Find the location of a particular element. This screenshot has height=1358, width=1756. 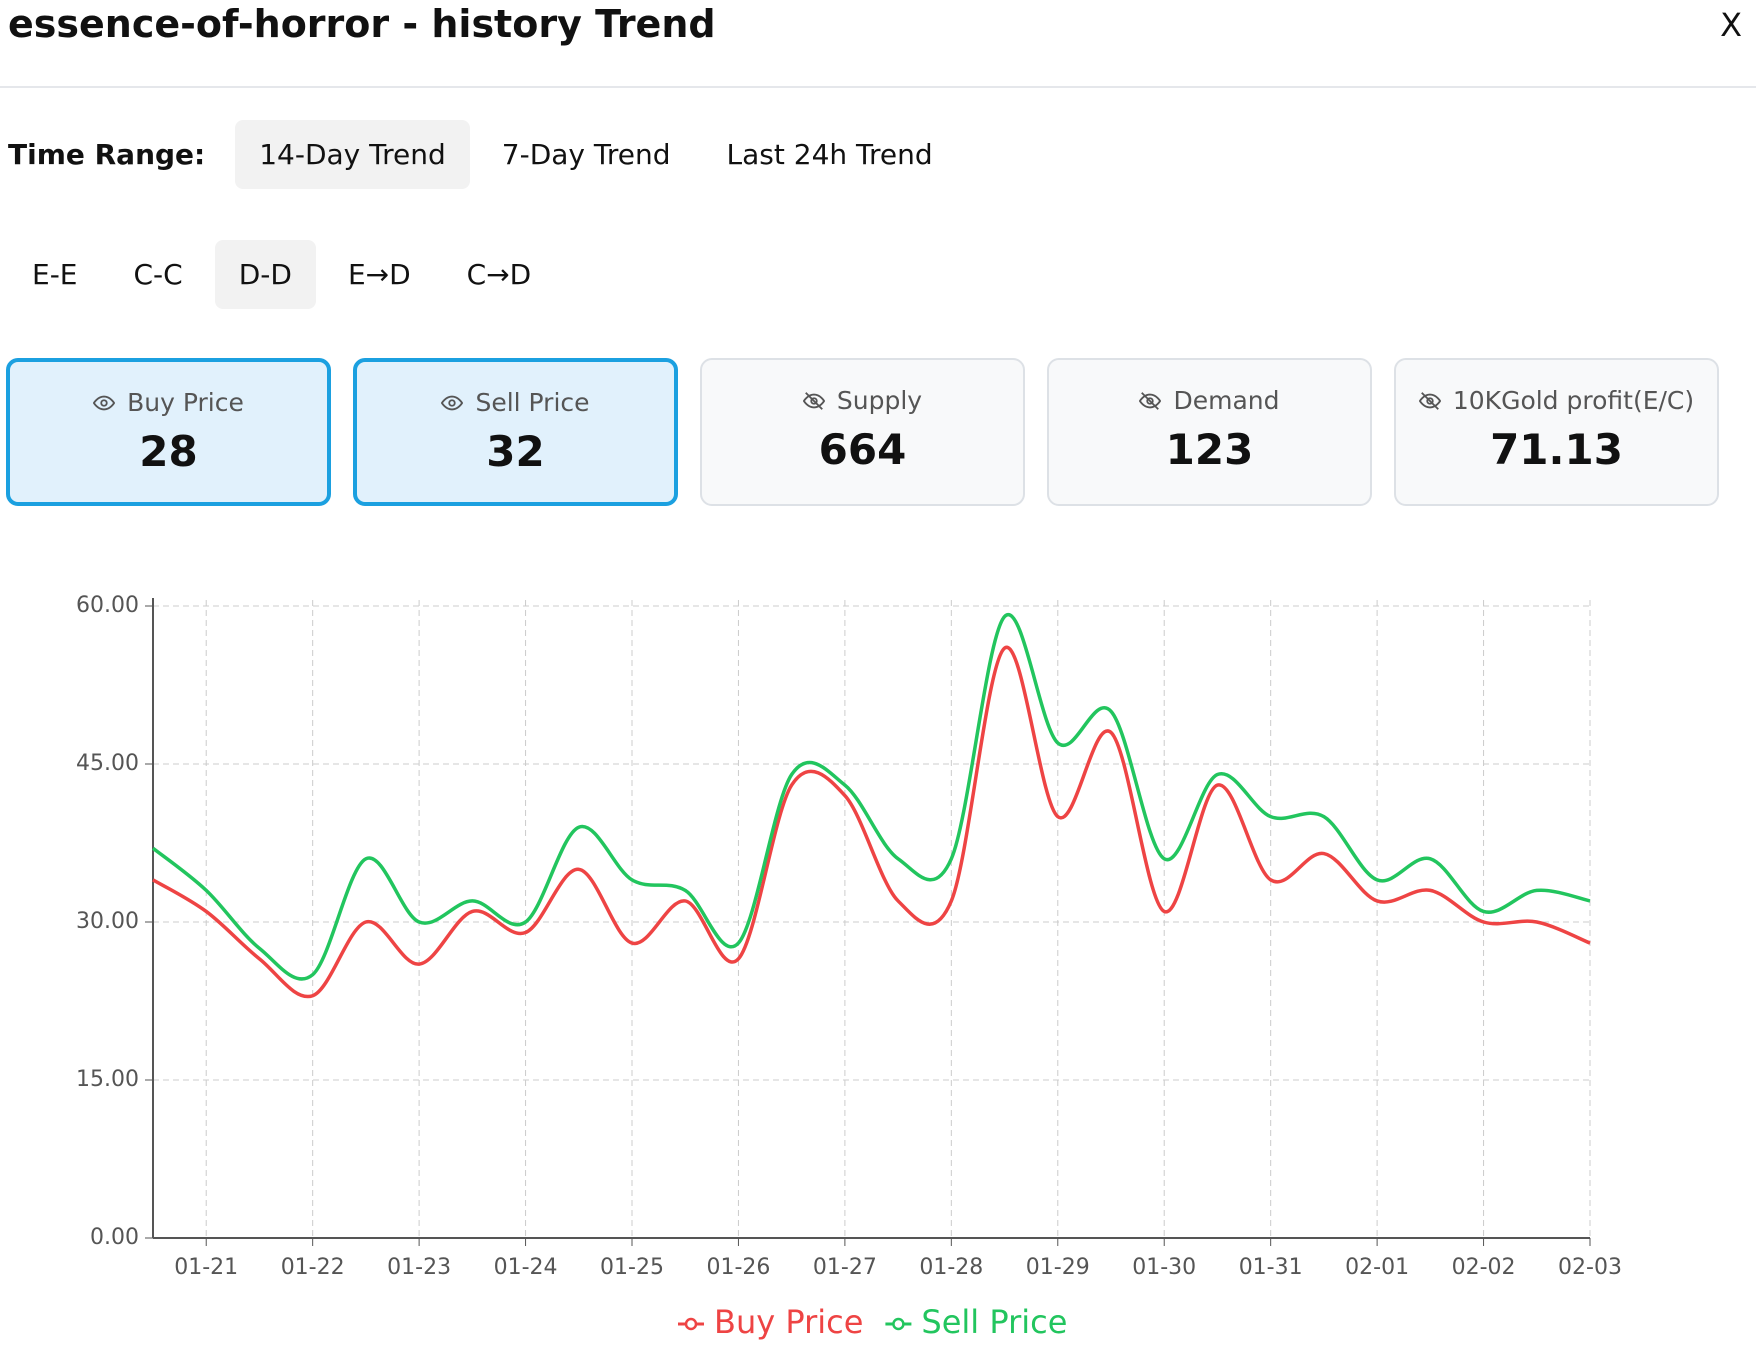

mode-button: E→D is located at coordinates (379, 274).